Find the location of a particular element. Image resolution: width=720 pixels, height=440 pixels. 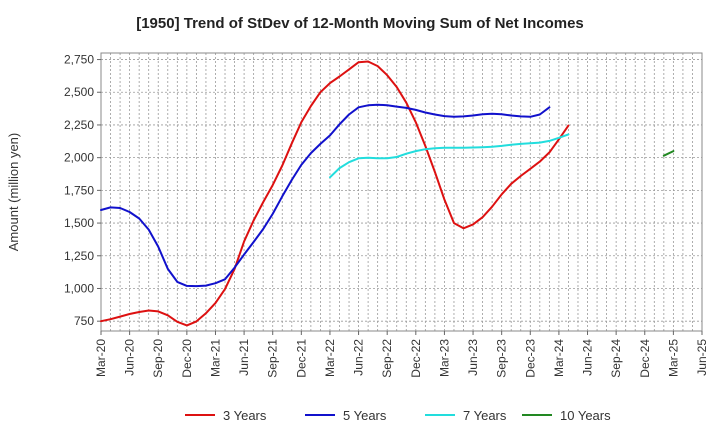

x-tick-label: Dec-20 is located at coordinates (187, 358).